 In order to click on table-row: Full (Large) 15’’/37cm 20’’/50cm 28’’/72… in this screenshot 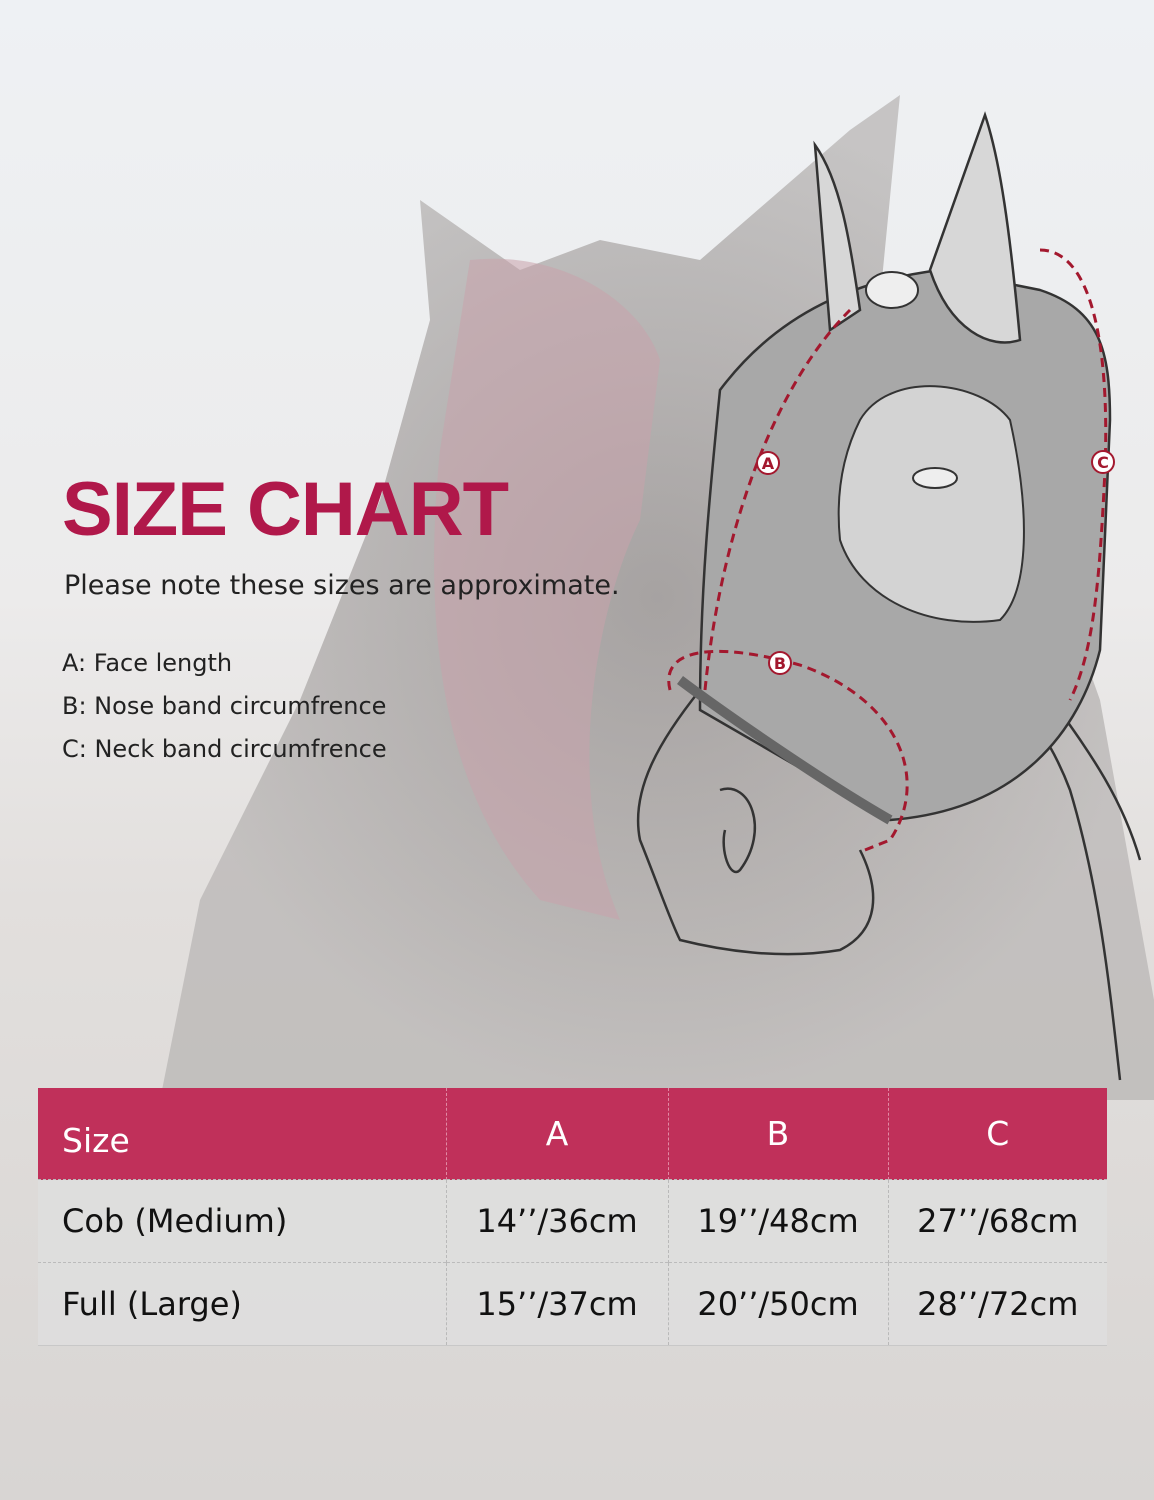, I will do `click(572, 1304)`.